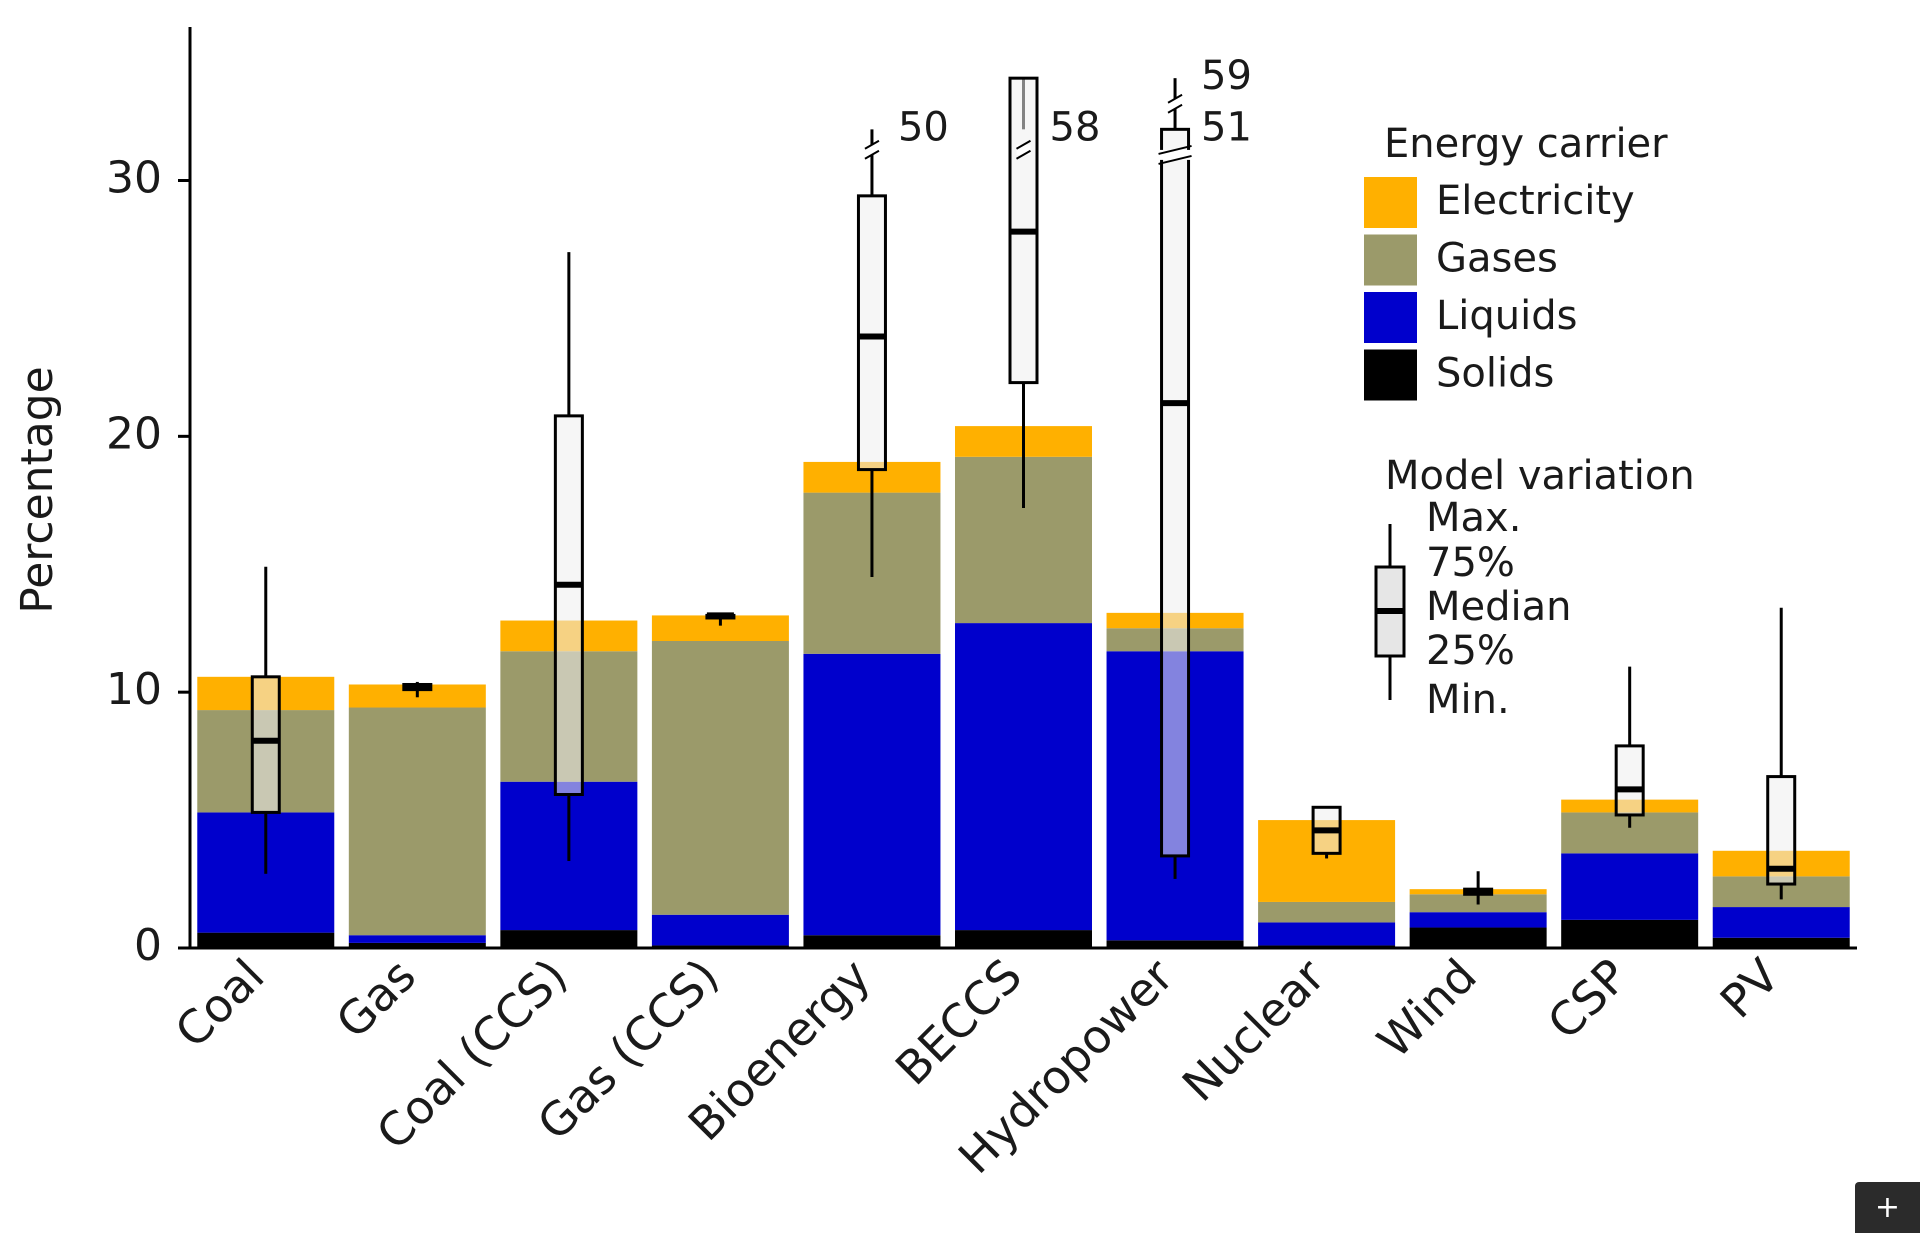  What do you see at coordinates (1075, 127) in the screenshot?
I see `box-break-label: 58` at bounding box center [1075, 127].